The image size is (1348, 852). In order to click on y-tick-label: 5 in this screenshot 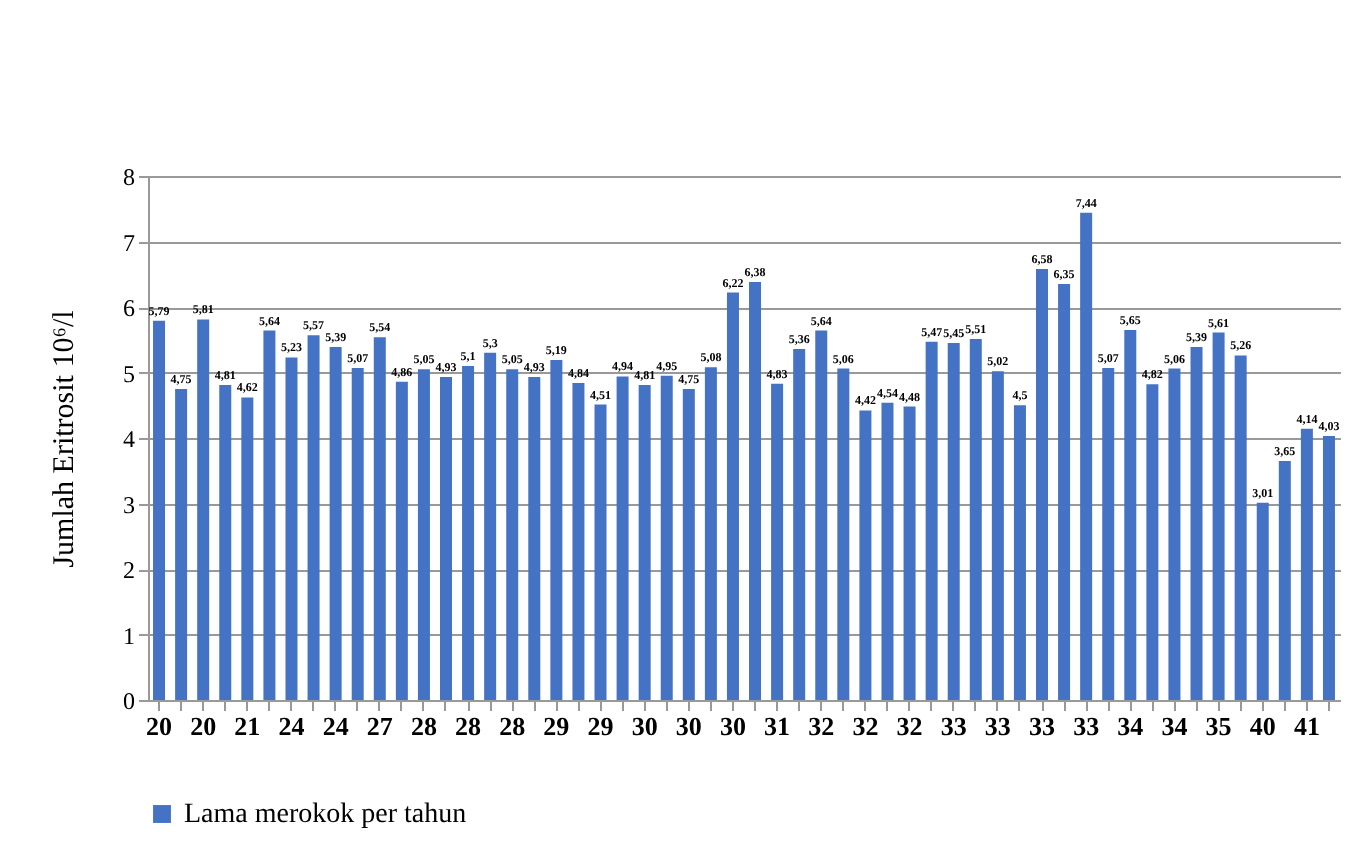, I will do `click(129, 373)`.